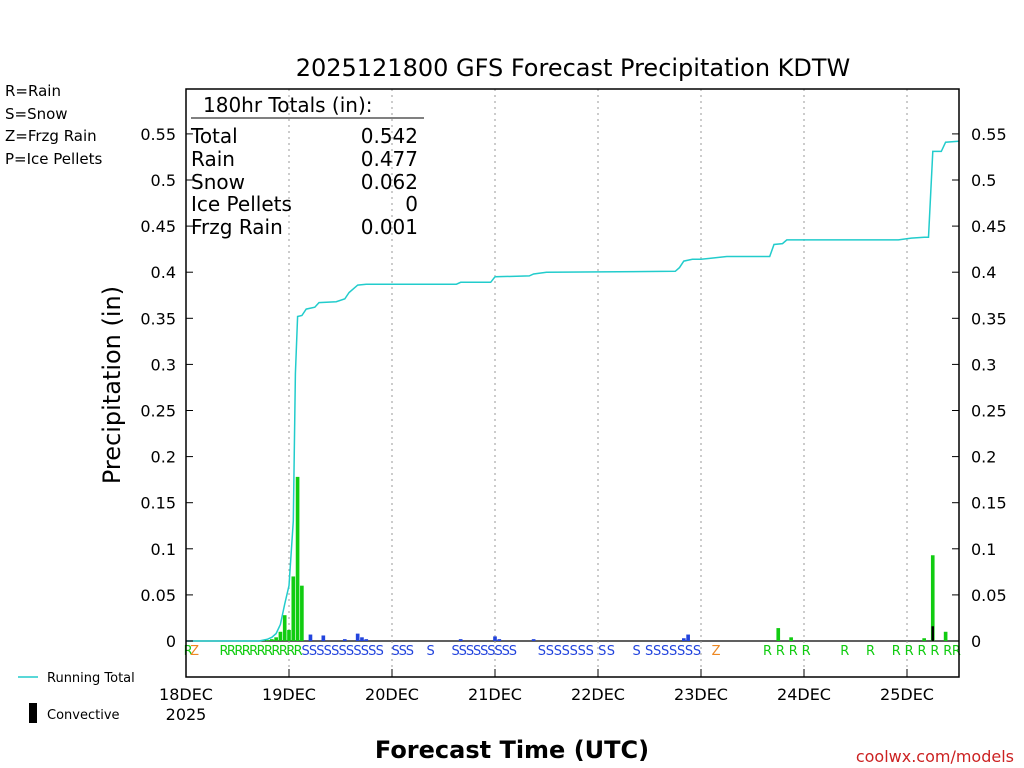 This screenshot has height=768, width=1024. What do you see at coordinates (983, 180) in the screenshot?
I see `y-tick-label: 0.5` at bounding box center [983, 180].